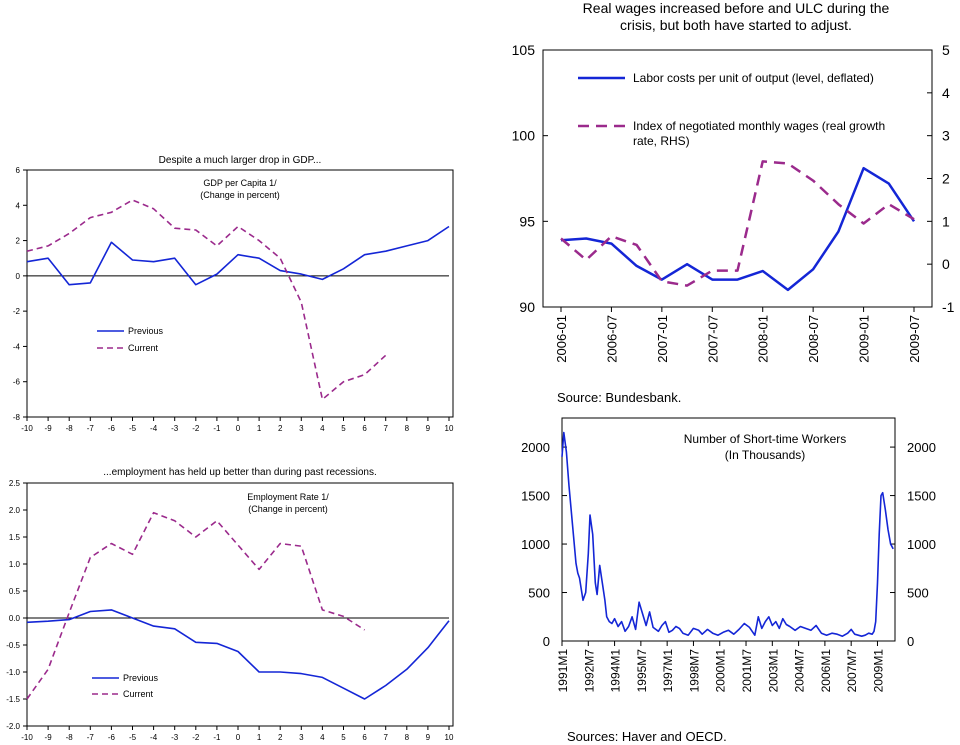 The image size is (960, 745). I want to click on emp-xtick-label: 0, so click(238, 737).